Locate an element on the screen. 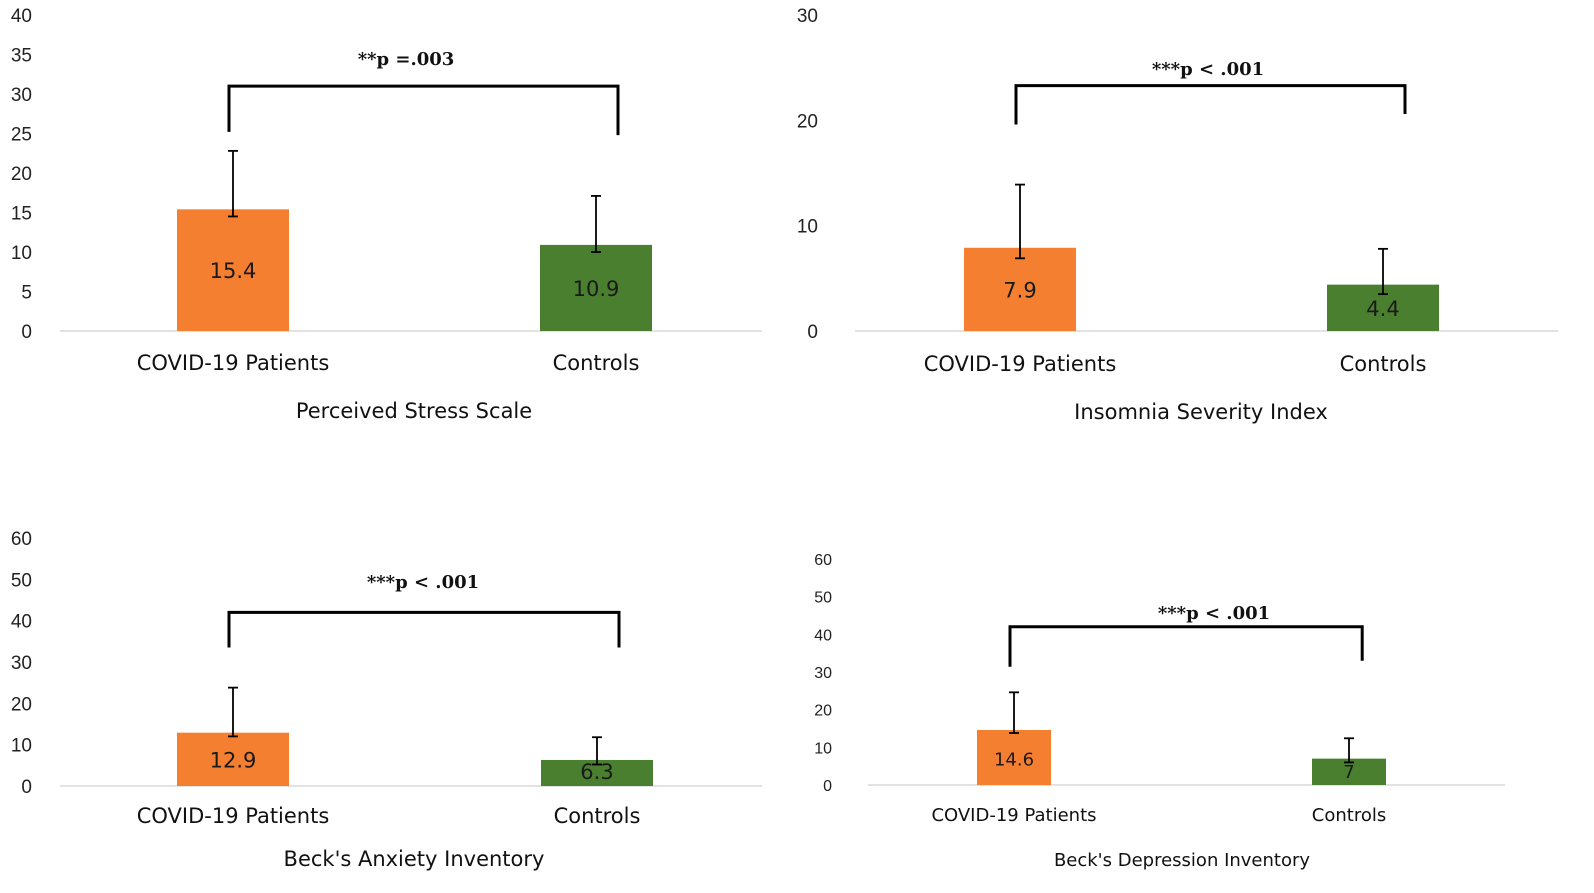 Image resolution: width=1594 pixels, height=893 pixels. data-label: 7 is located at coordinates (1348, 772).